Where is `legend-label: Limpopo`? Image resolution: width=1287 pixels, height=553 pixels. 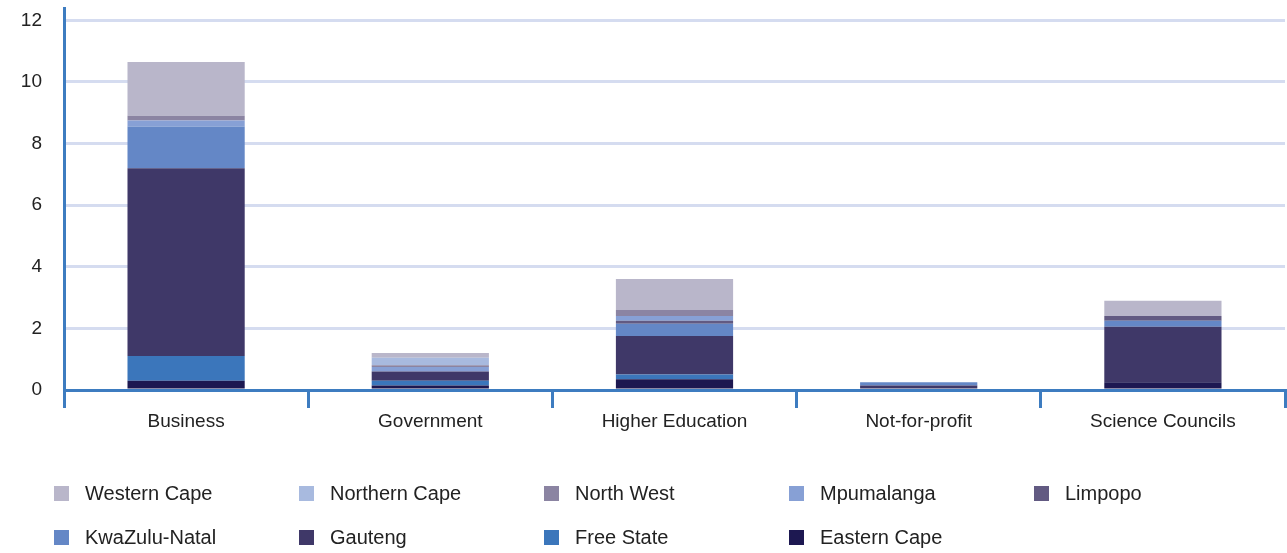 legend-label: Limpopo is located at coordinates (1103, 493).